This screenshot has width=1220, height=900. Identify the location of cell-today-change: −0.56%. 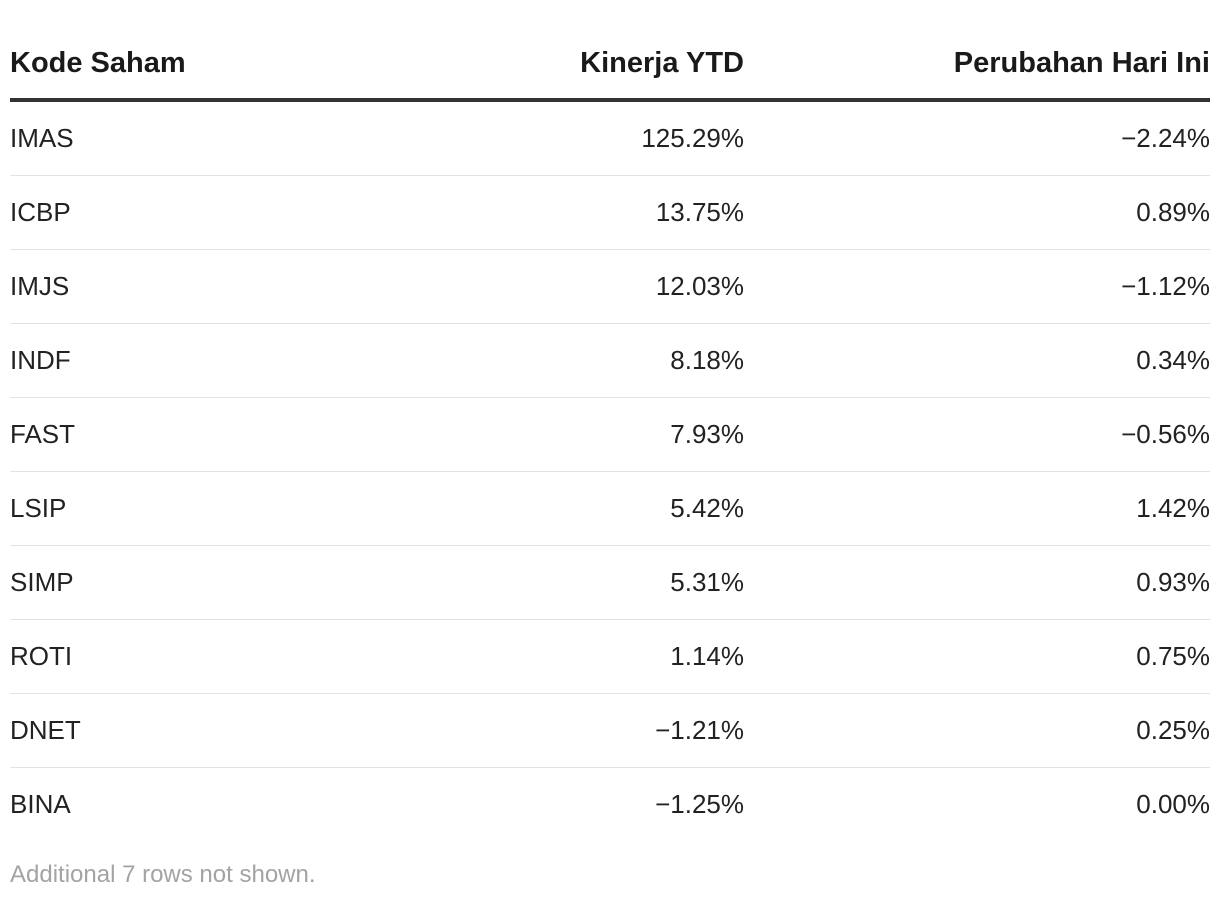
(977, 434).